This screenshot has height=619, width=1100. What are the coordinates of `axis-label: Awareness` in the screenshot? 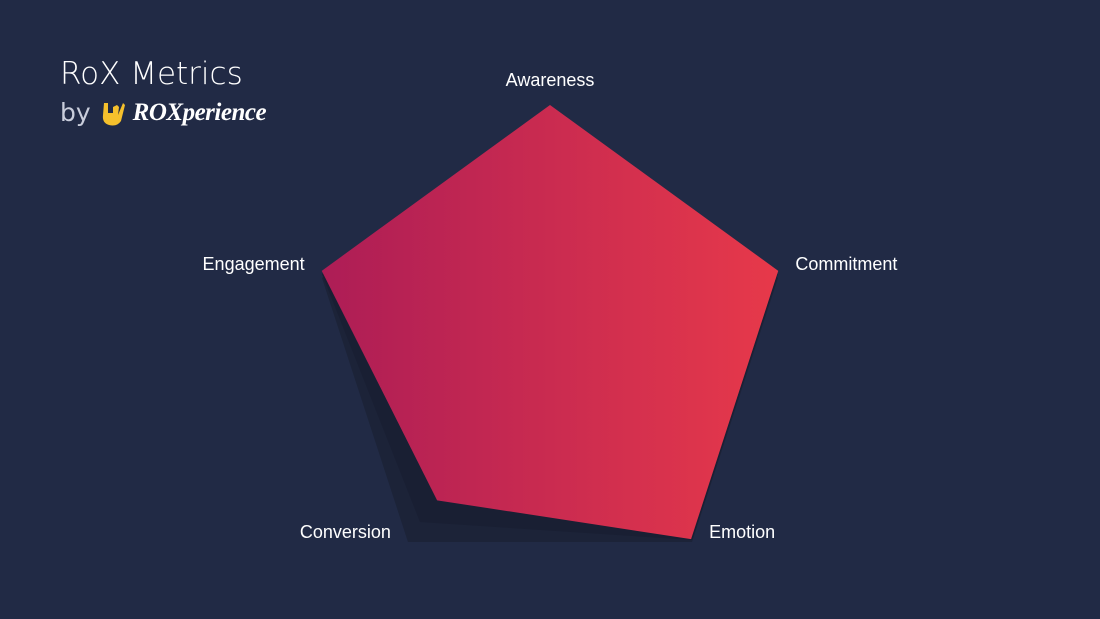 It's located at (550, 80).